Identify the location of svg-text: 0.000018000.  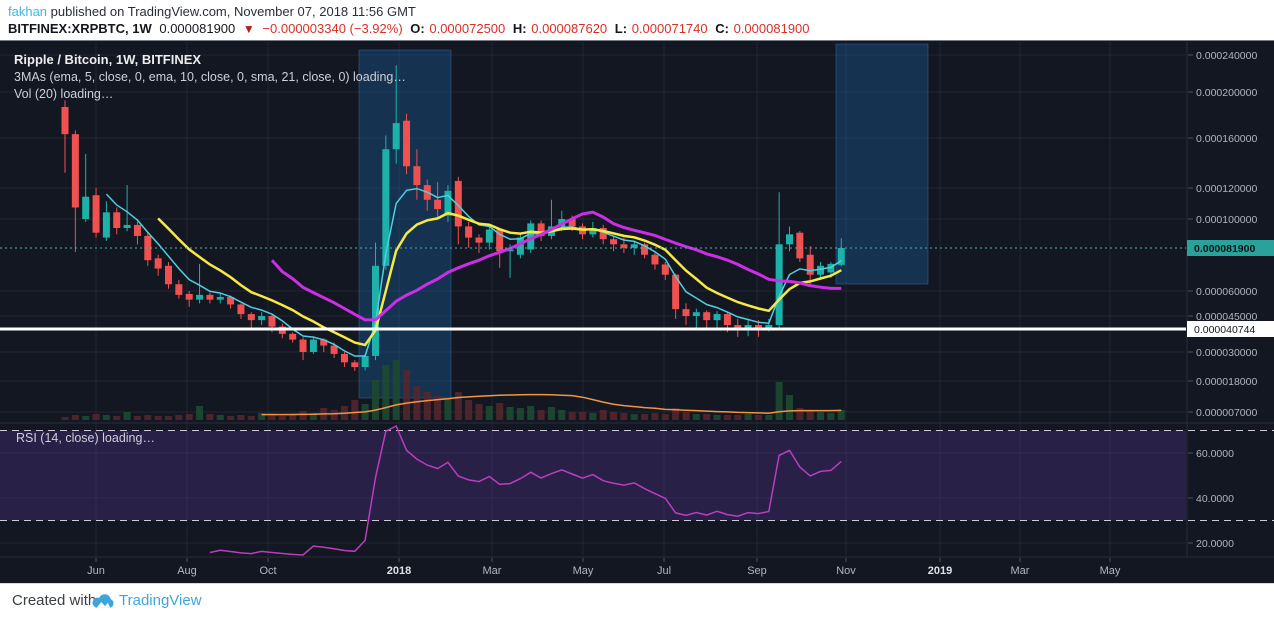
(1226, 382).